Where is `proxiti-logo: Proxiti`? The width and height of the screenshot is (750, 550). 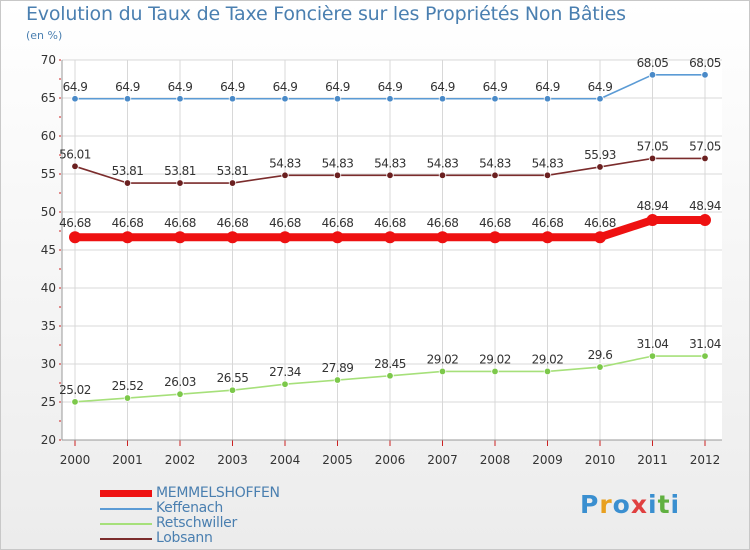
proxiti-logo: Proxiti is located at coordinates (630, 504).